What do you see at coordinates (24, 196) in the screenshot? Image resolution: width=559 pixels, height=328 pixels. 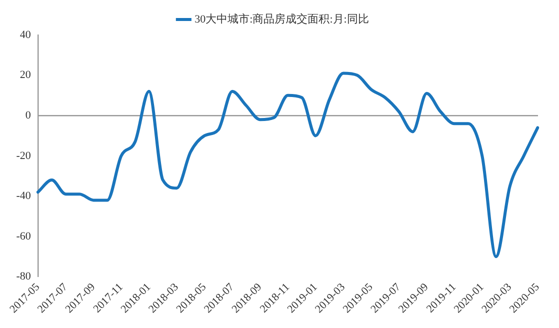 I see `y-tick-label: -40` at bounding box center [24, 196].